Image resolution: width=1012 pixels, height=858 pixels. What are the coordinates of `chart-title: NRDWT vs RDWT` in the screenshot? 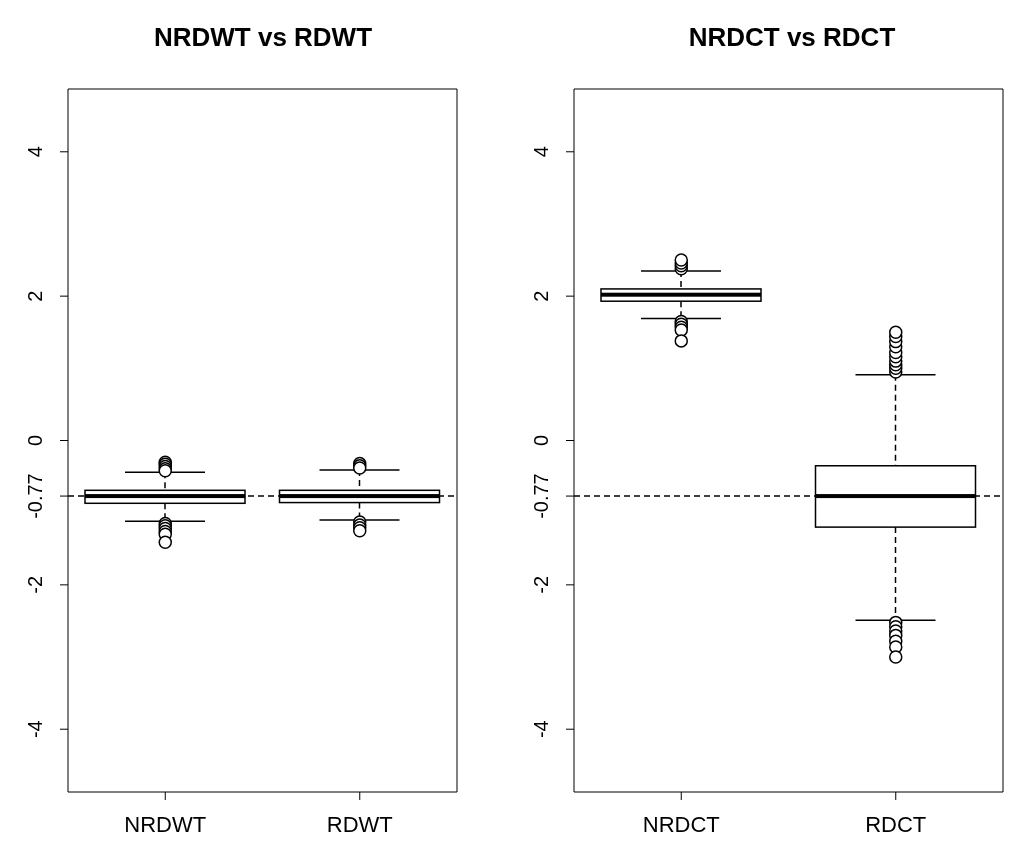 It's located at (263, 37).